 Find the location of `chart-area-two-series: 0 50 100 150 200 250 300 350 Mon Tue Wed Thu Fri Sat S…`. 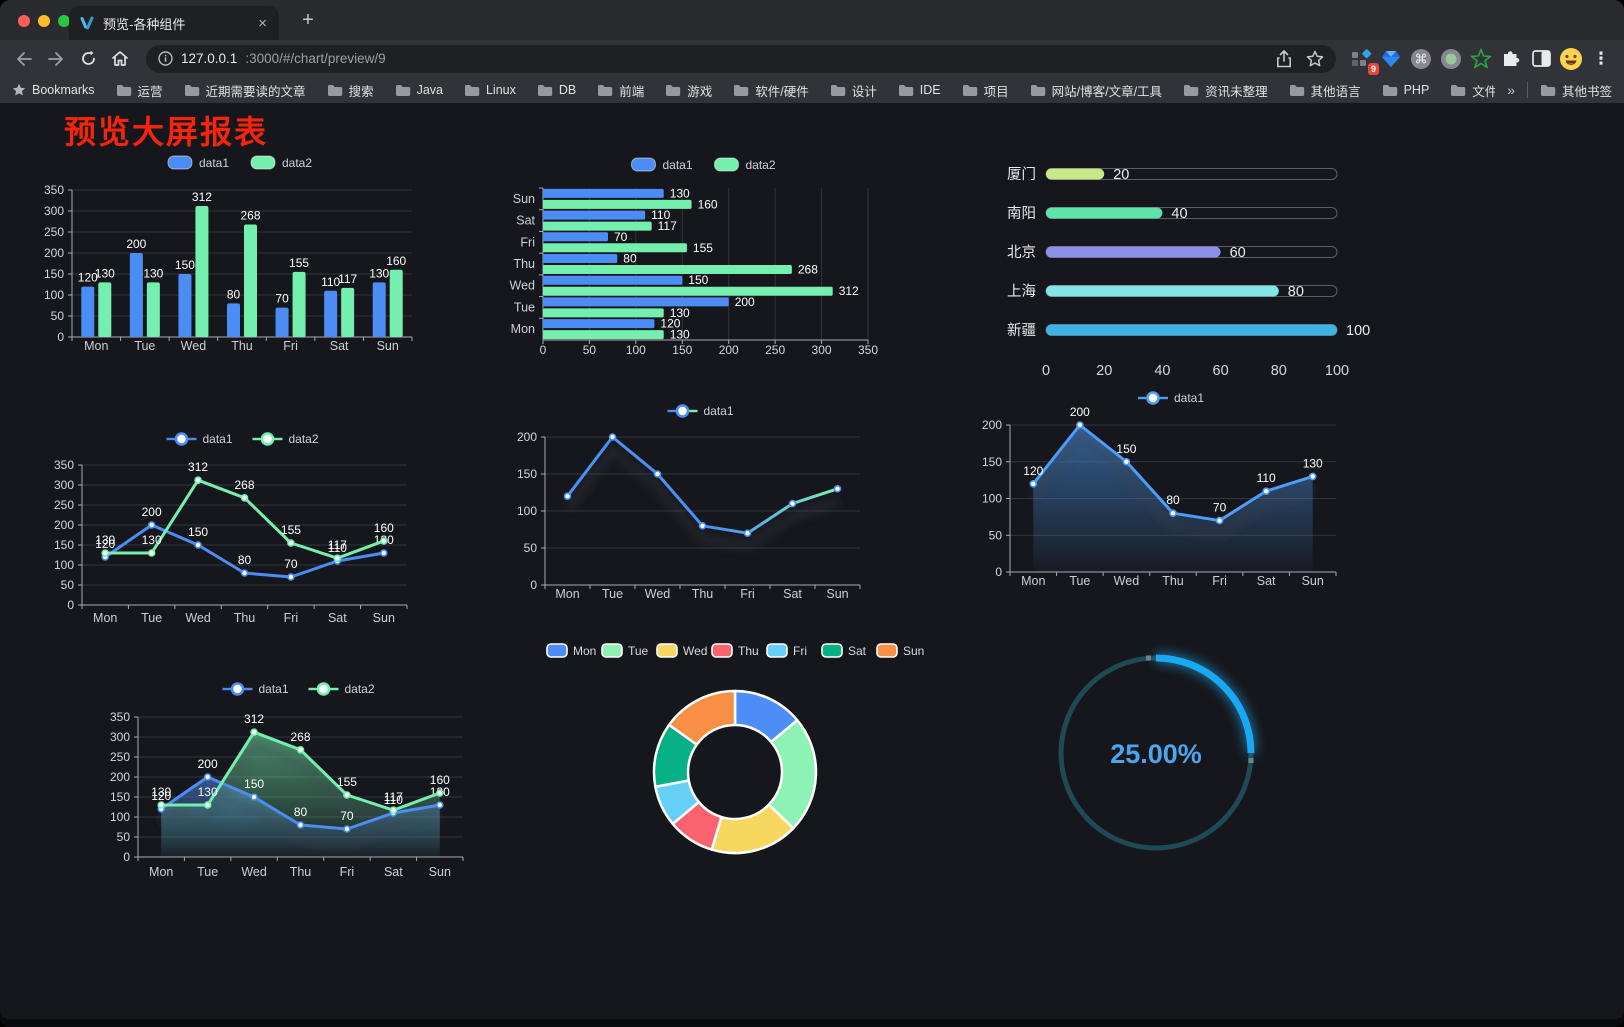

chart-area-two-series: 0 50 100 150 200 250 300 350 Mon Tue Wed Thu Fri Sat S… is located at coordinates (301, 784).